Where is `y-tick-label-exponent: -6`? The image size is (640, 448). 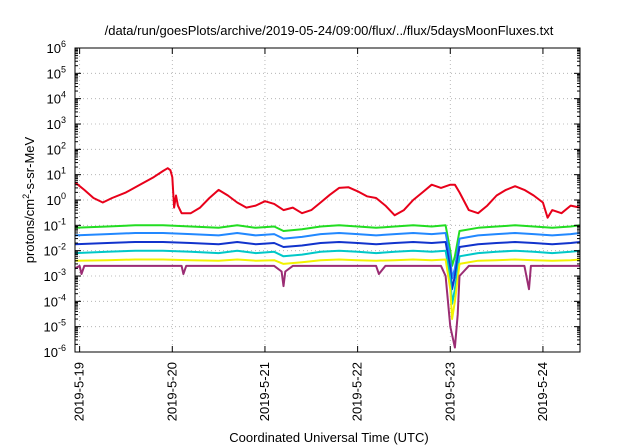
y-tick-label-exponent: -6 is located at coordinates (62, 348).